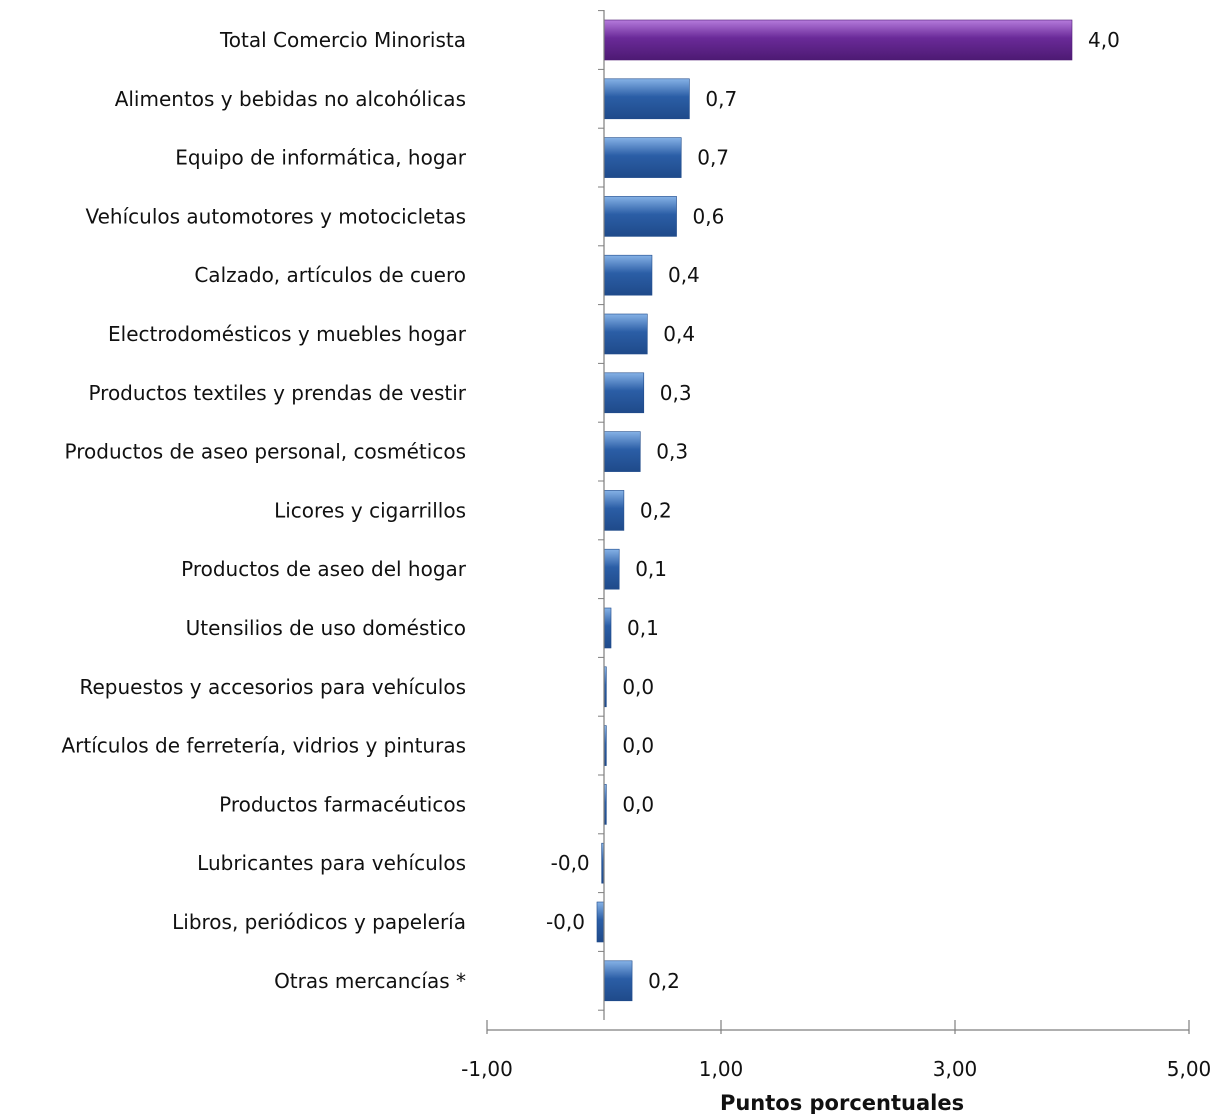 The height and width of the screenshot is (1114, 1216). I want to click on x-tick-label: 1,00, so click(721, 1069).